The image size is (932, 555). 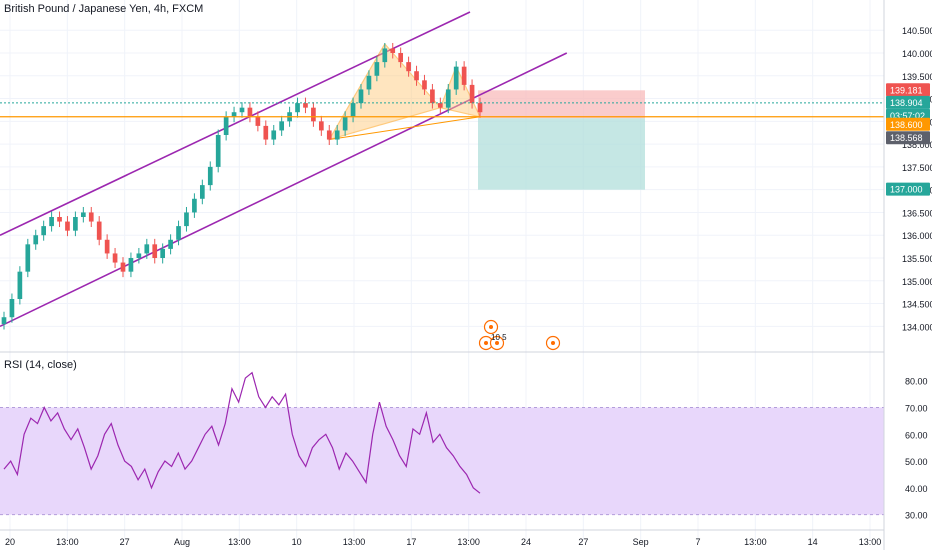 What do you see at coordinates (908, 275) in the screenshot?
I see `price-axis-bg` at bounding box center [908, 275].